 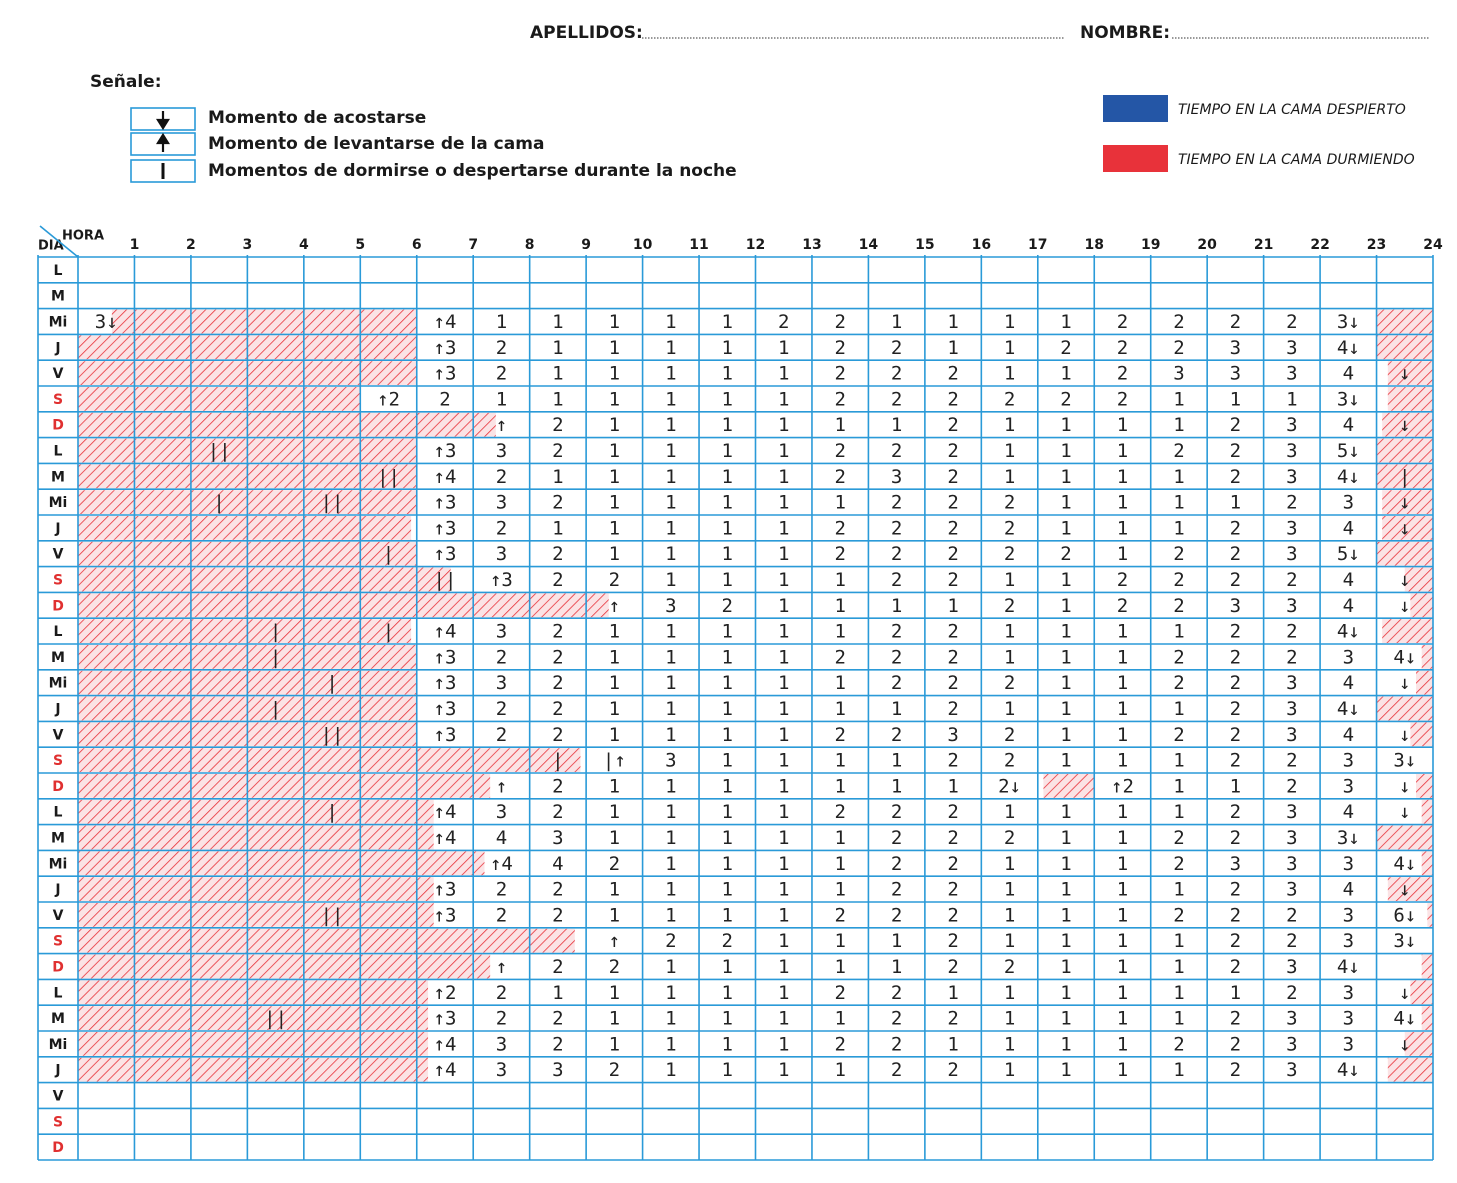 What do you see at coordinates (445, 709) in the screenshot?
I see `entry: ↑3` at bounding box center [445, 709].